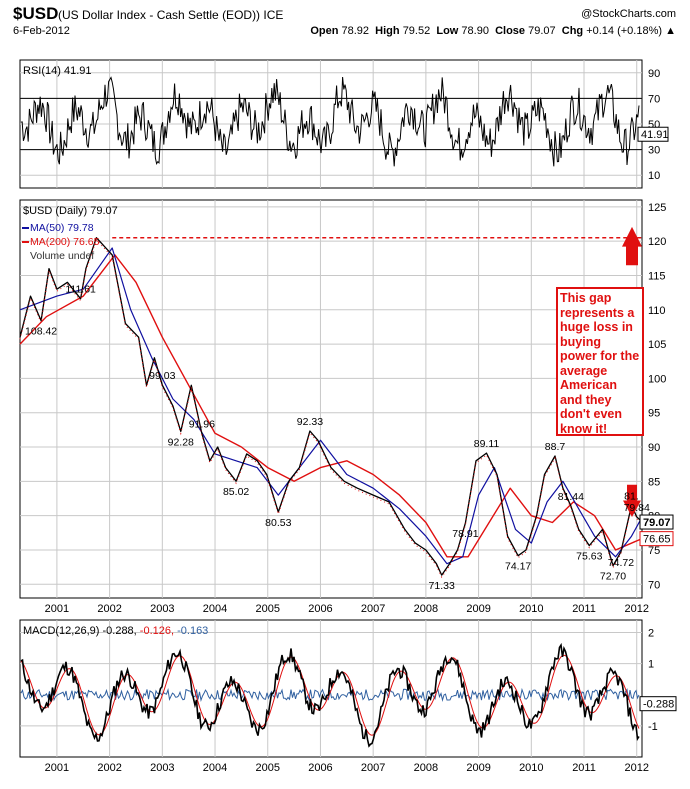 The width and height of the screenshot is (690, 789). Describe the element at coordinates (653, 134) in the screenshot. I see `rsi-last-value-box` at that location.